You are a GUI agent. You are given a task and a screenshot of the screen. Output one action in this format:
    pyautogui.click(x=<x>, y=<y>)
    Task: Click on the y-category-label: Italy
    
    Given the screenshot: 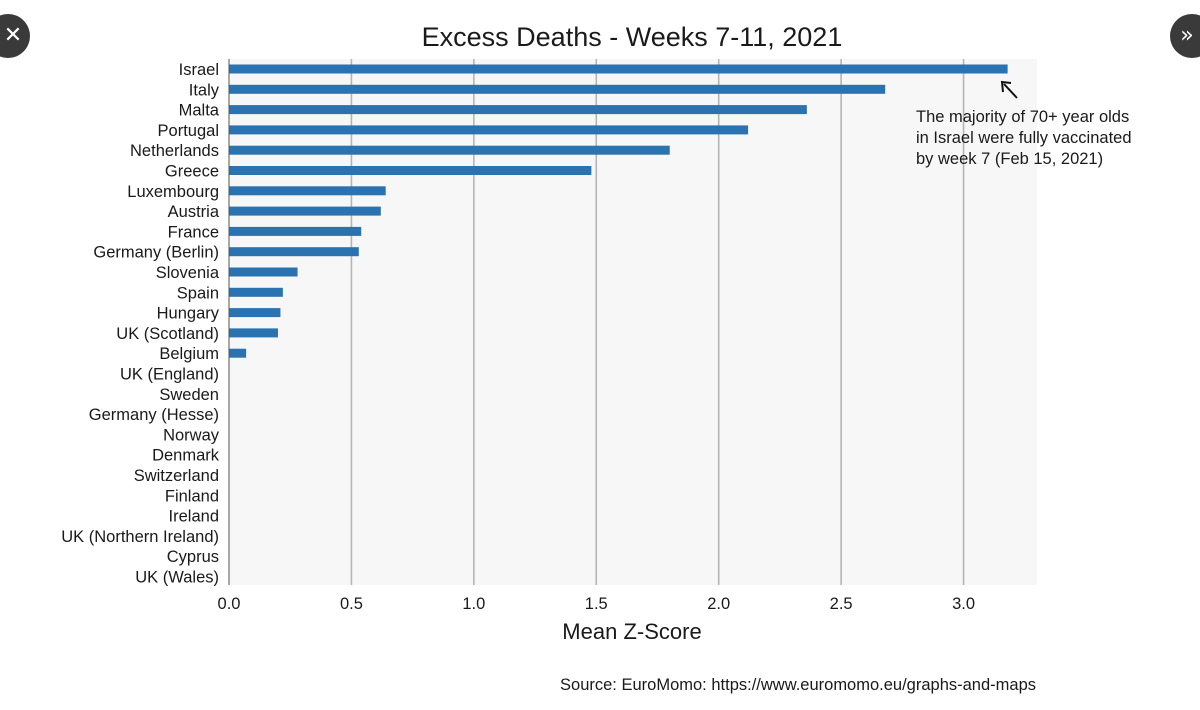 What is the action you would take?
    pyautogui.click(x=204, y=90)
    